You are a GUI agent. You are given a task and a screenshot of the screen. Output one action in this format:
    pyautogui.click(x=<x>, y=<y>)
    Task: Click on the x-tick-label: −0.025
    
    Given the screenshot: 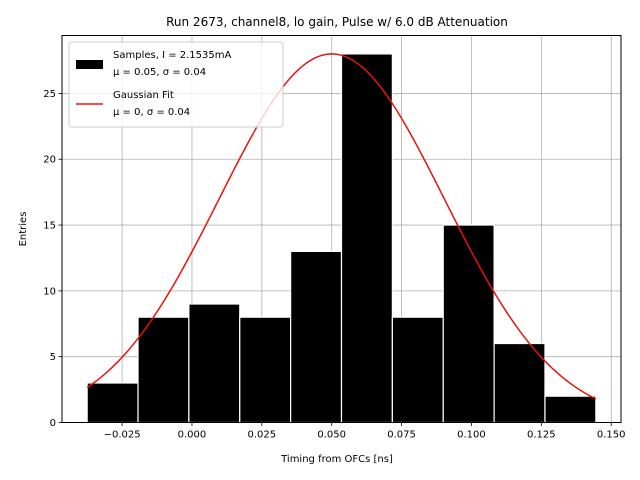 What is the action you would take?
    pyautogui.click(x=122, y=435)
    